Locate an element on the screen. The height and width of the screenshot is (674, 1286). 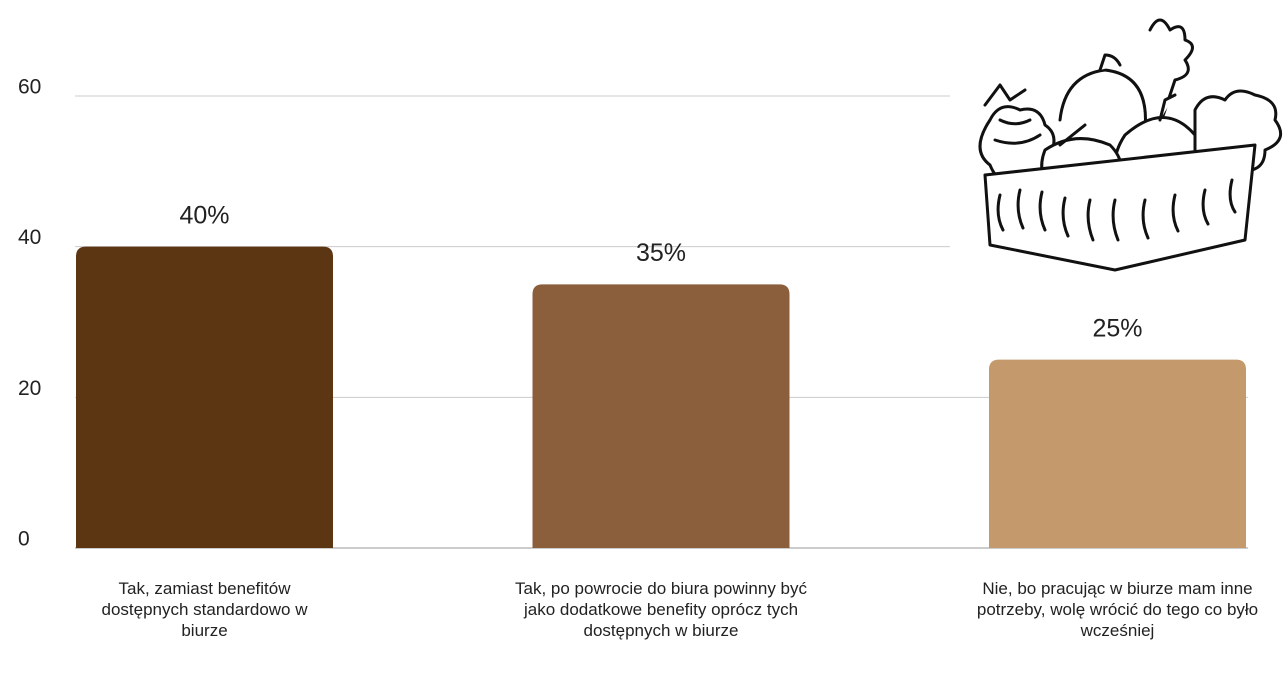
value-label: 35% is located at coordinates (661, 253).